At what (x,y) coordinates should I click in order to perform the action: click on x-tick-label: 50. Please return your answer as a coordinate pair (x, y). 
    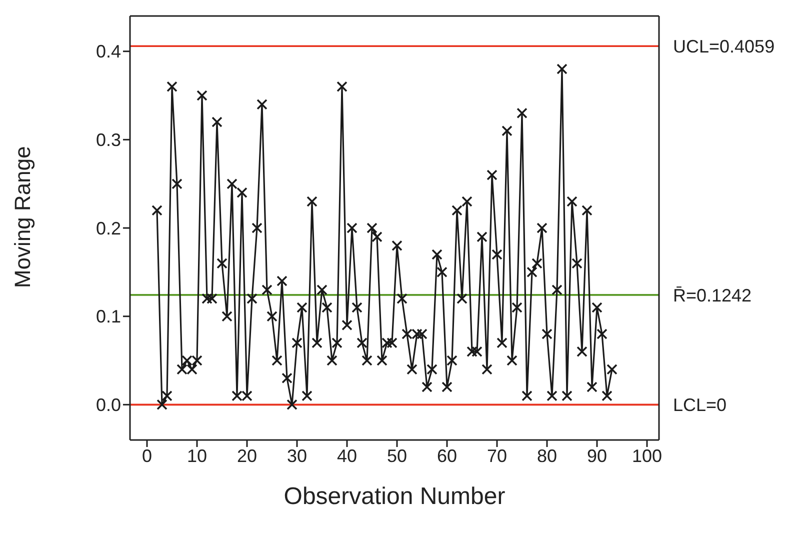
    Looking at the image, I should click on (397, 456).